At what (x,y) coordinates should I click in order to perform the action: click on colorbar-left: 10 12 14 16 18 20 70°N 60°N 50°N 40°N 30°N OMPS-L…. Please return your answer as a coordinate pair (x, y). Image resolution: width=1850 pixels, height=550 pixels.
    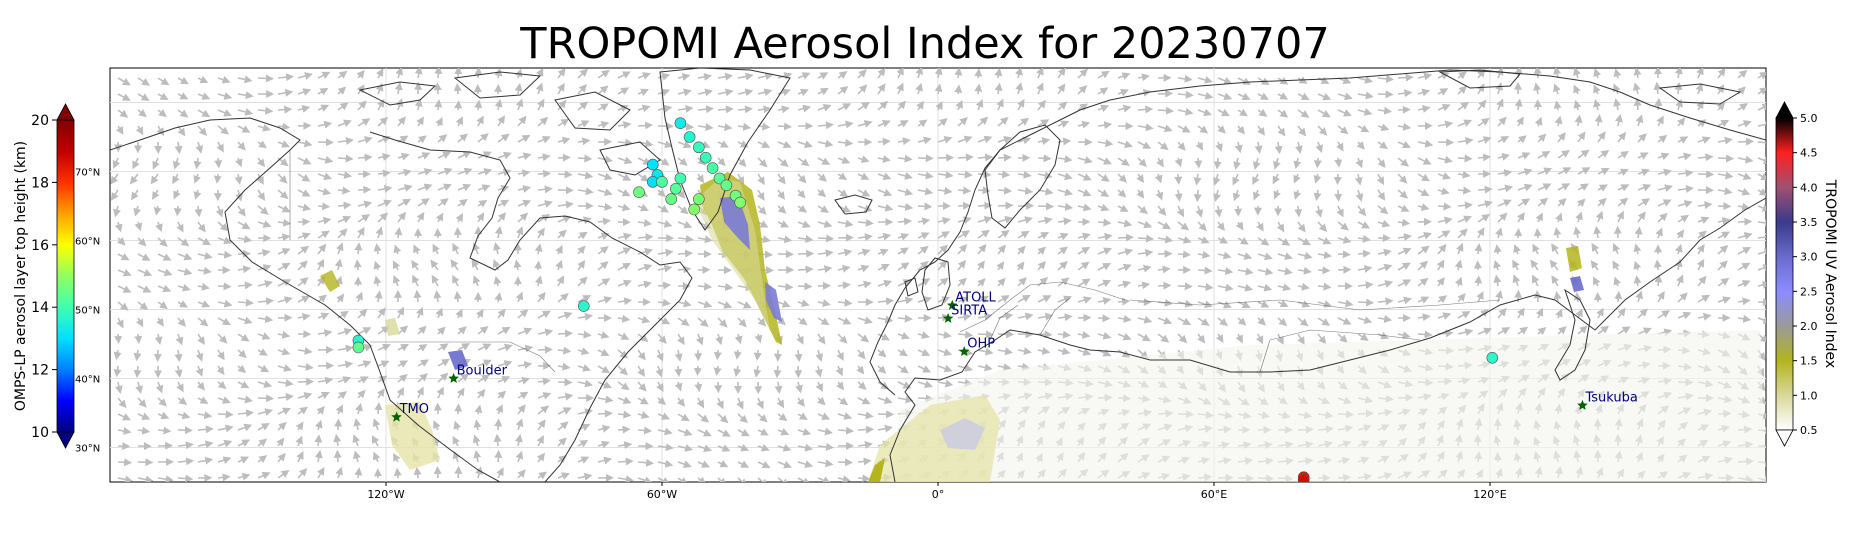
    Looking at the image, I should click on (56, 279).